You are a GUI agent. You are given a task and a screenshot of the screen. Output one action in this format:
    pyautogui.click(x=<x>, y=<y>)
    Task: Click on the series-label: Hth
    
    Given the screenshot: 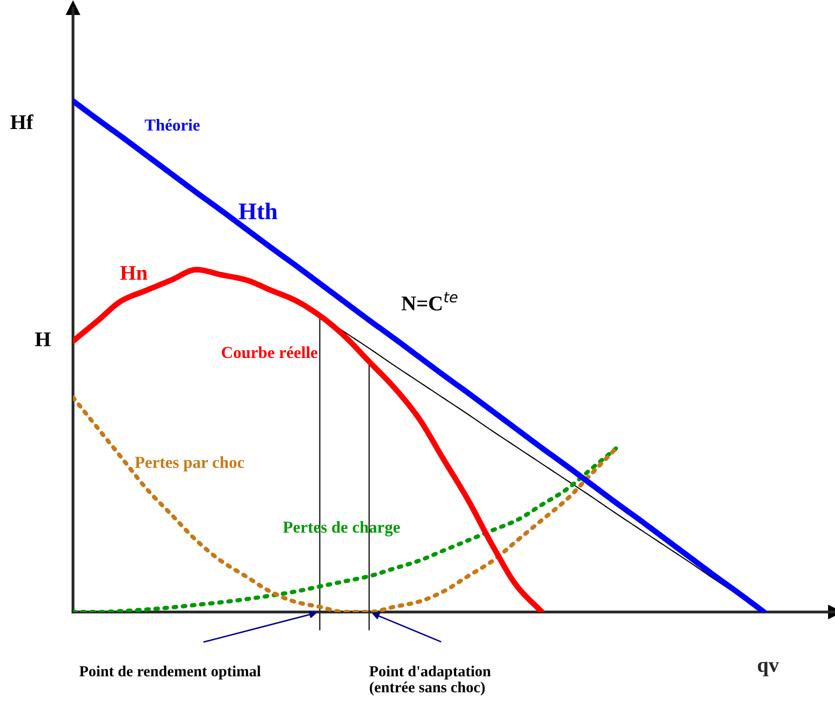 What is the action you would take?
    pyautogui.click(x=258, y=211)
    